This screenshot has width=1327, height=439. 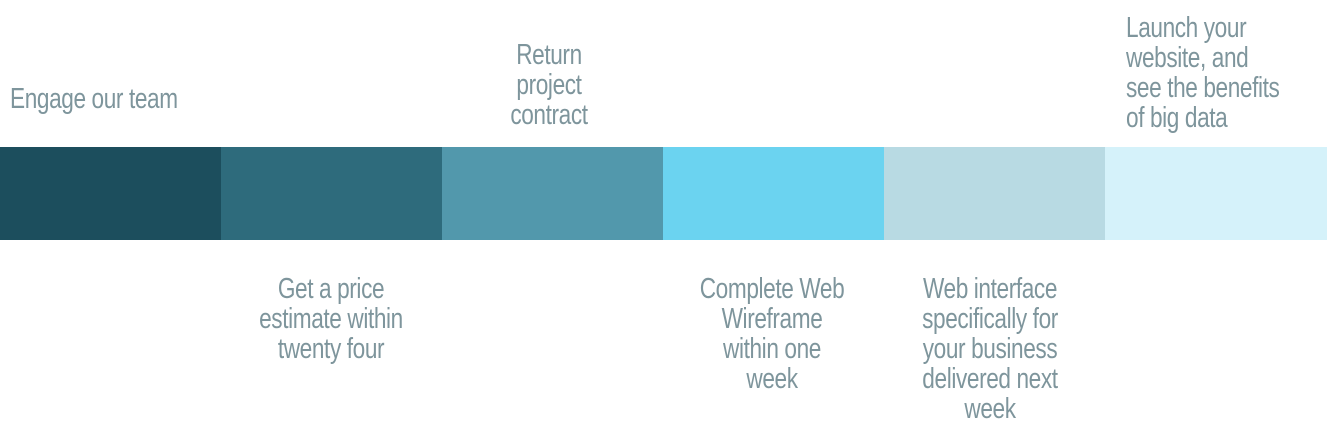 I want to click on step-1-label: Engage our team, so click(x=94, y=99).